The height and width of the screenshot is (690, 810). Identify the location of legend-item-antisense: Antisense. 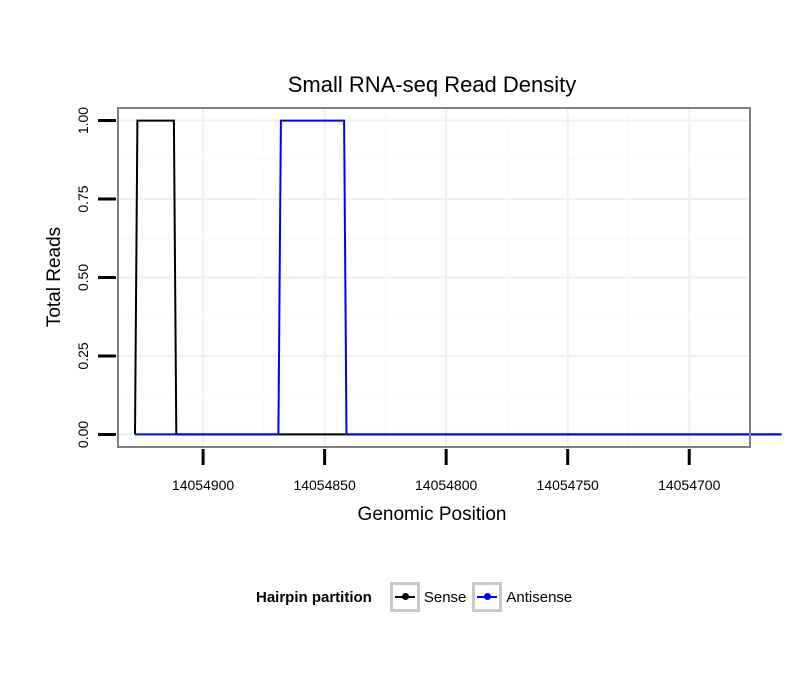
(522, 597).